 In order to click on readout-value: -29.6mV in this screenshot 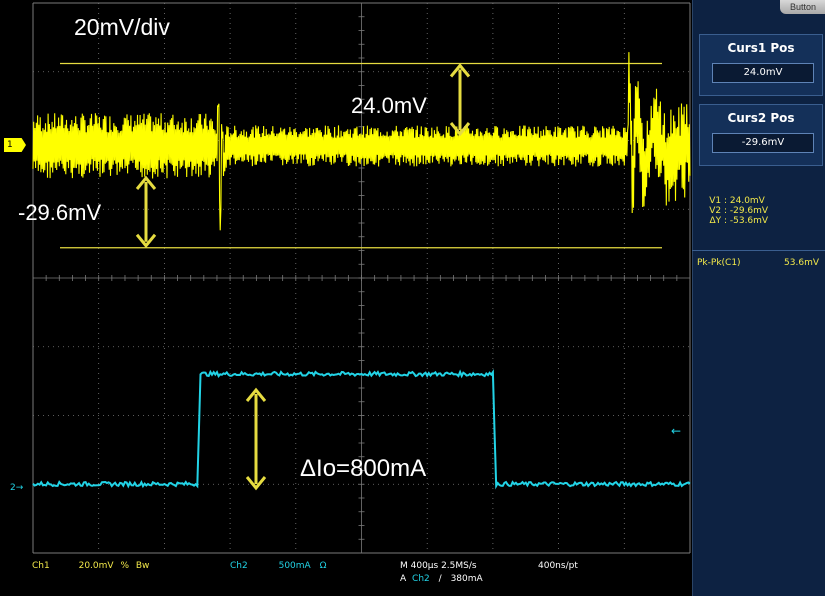, I will do `click(749, 211)`.